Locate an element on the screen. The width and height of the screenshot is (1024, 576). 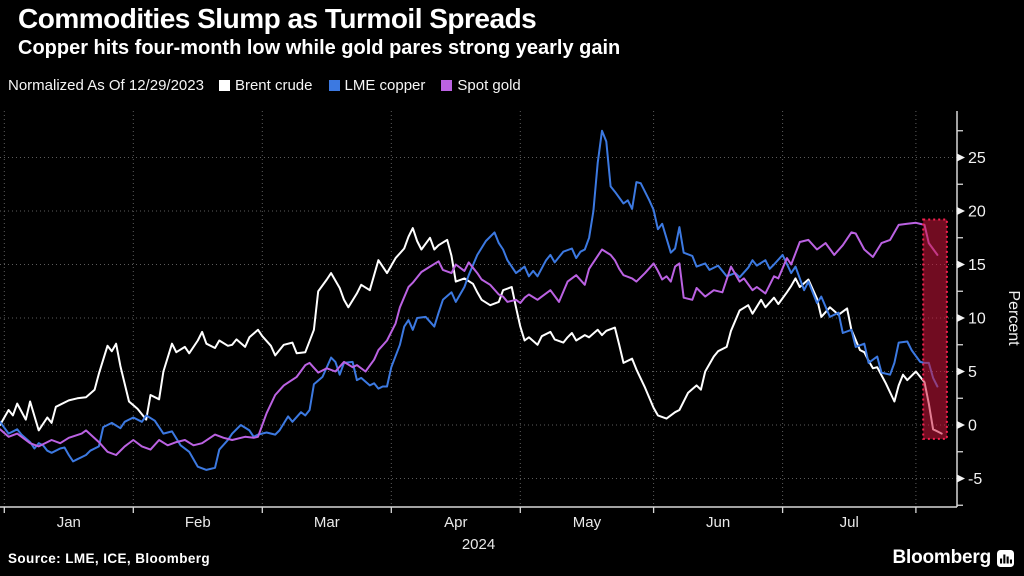
legend-label-lme-copper: LME copper is located at coordinates (385, 85).